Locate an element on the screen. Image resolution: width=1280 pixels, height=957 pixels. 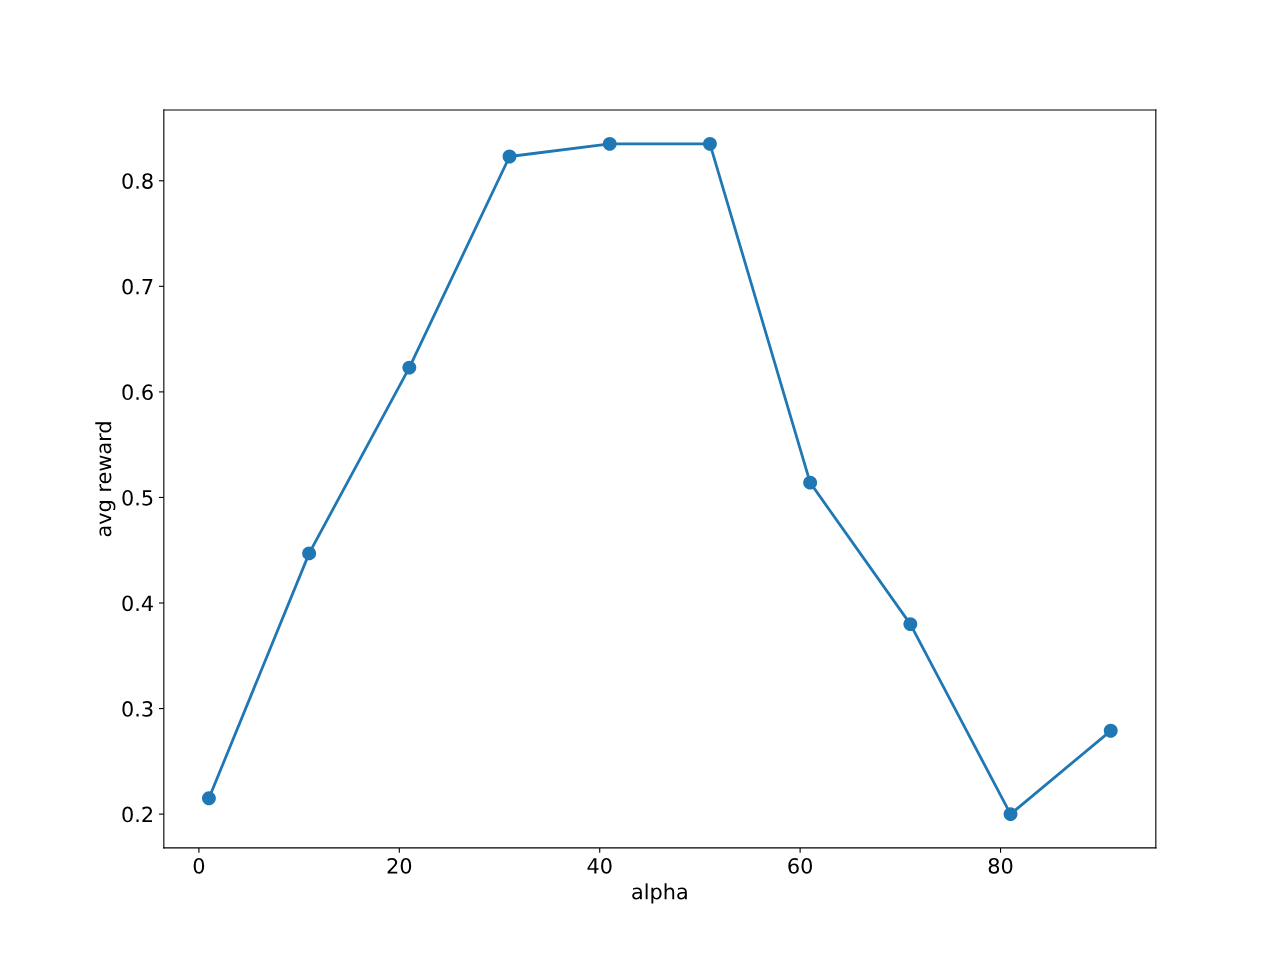
y-tick-label: 0.3 is located at coordinates (137, 709).